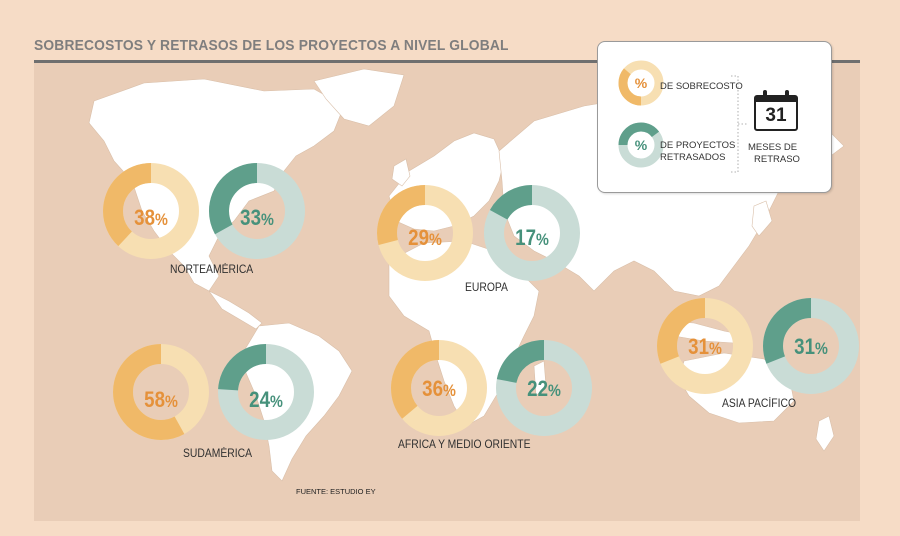 Image resolution: width=900 pixels, height=536 pixels. I want to click on legend-delay-pct: %, so click(641, 145).